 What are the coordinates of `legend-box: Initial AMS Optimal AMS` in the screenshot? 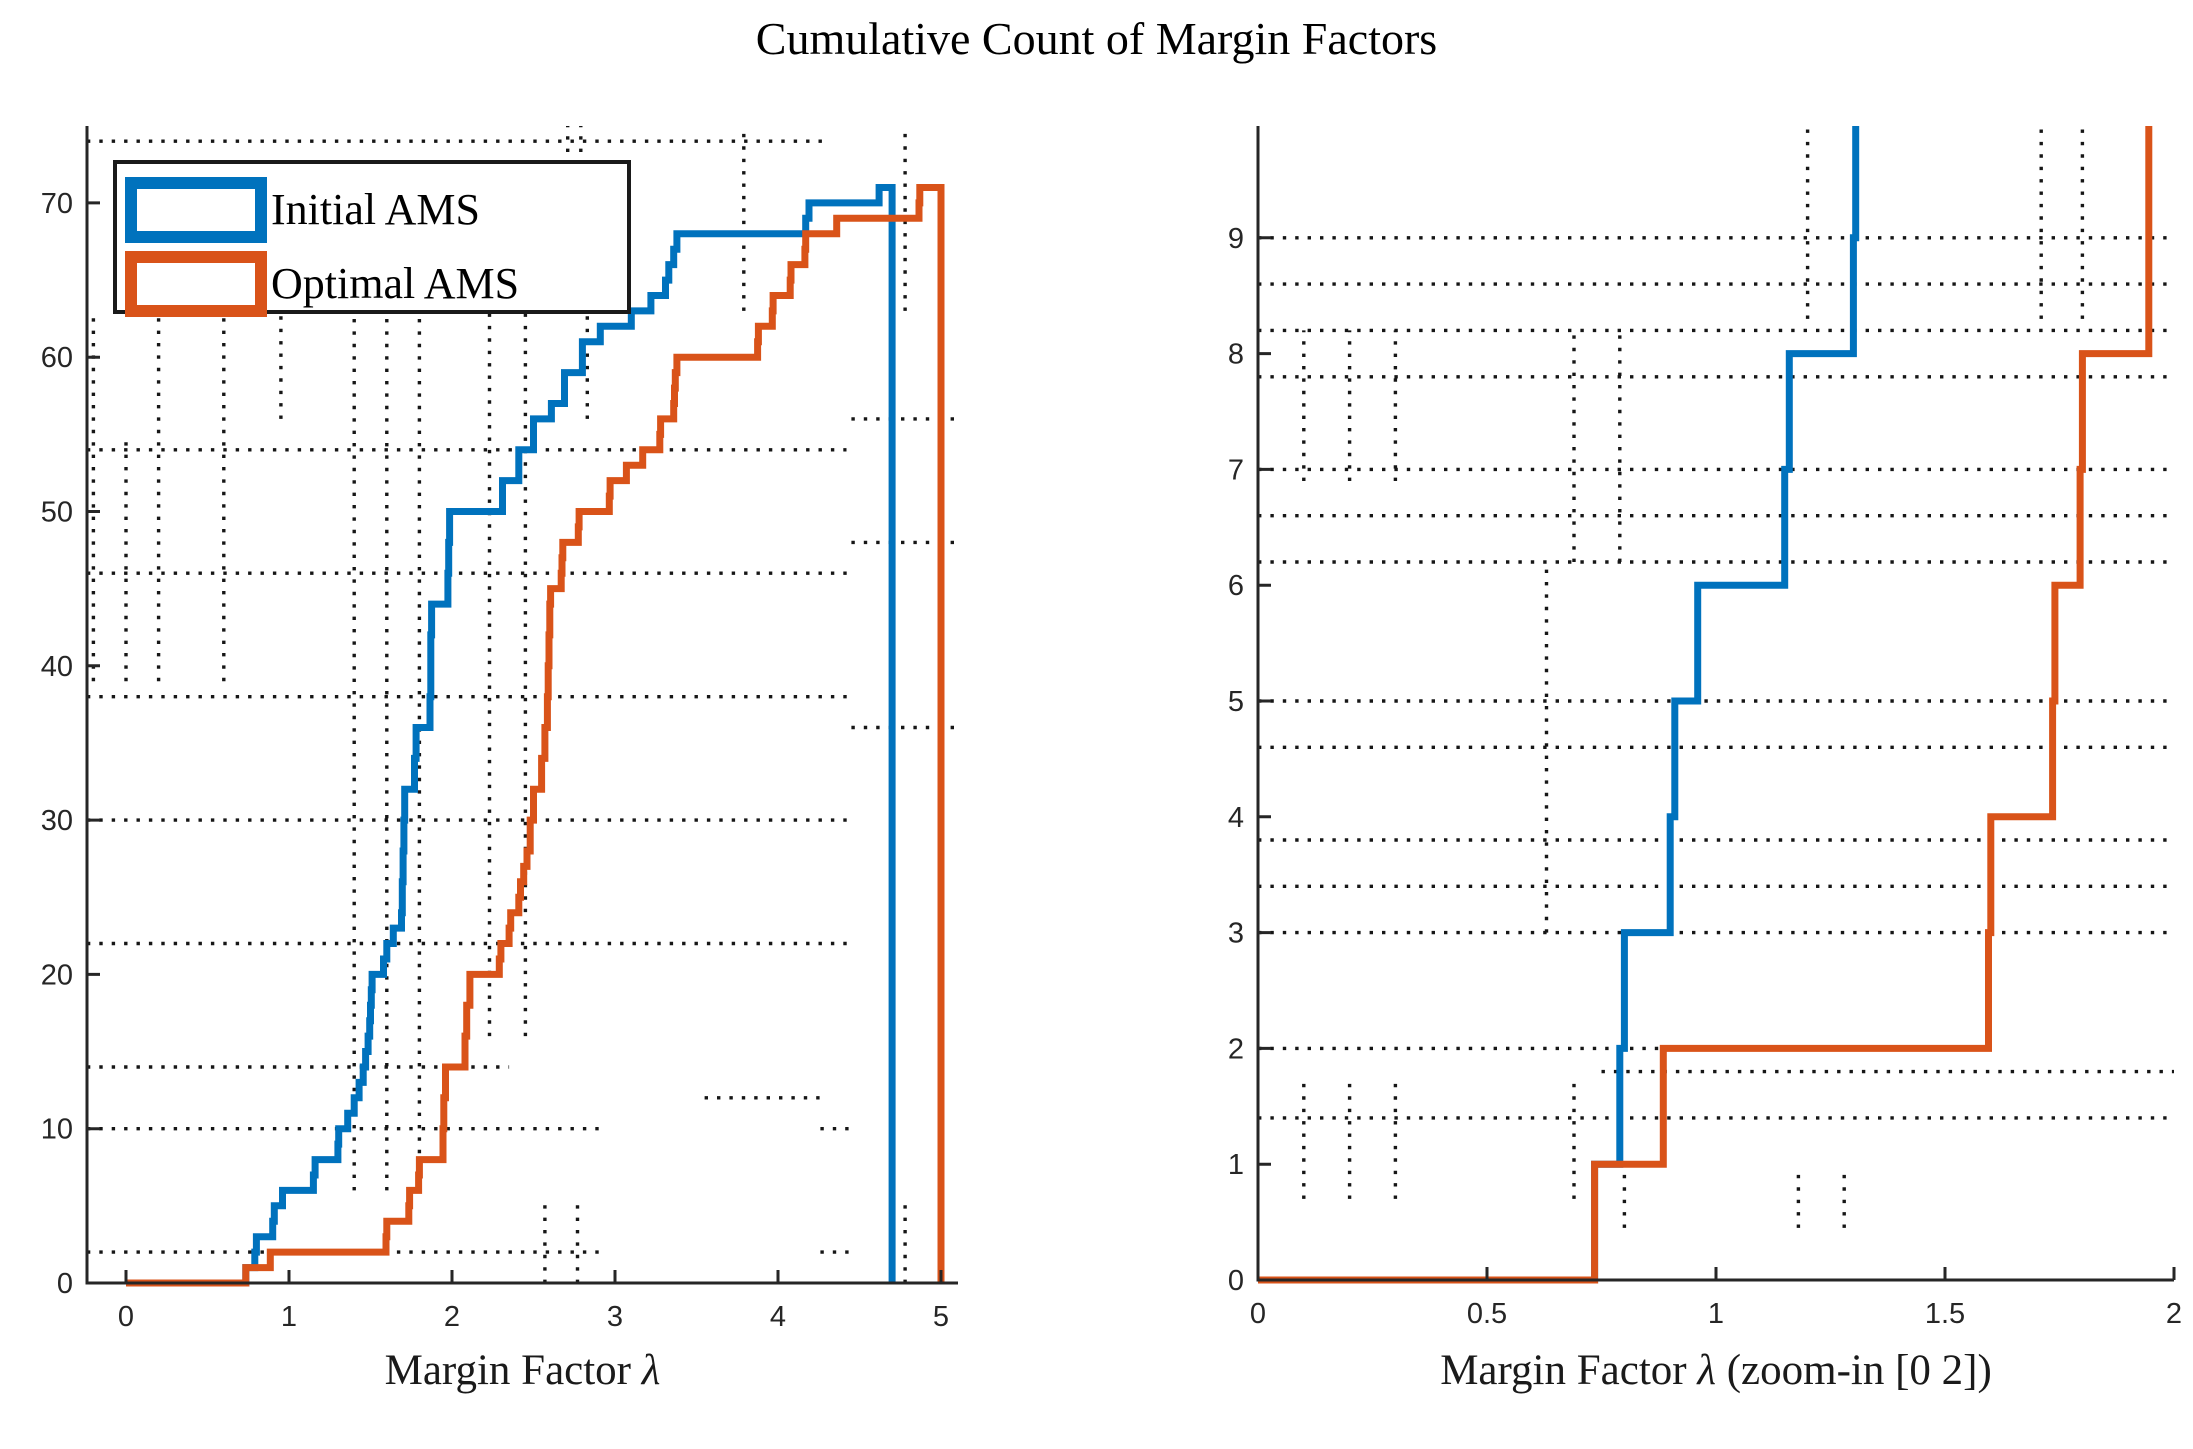 It's located at (372, 238).